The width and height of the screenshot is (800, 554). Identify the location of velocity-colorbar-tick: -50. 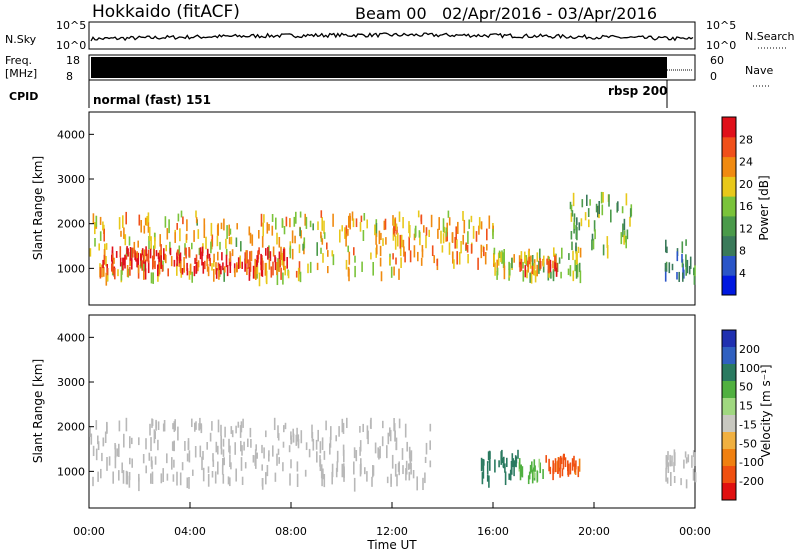
(748, 443).